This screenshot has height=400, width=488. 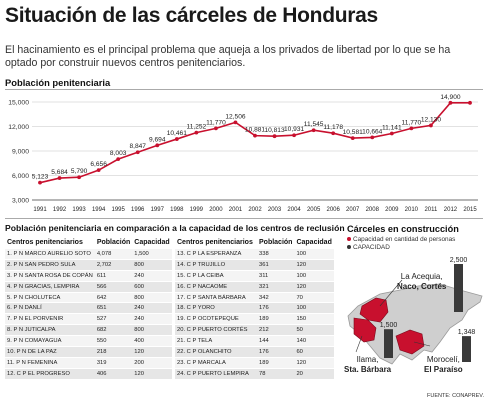 What do you see at coordinates (50, 374) in the screenshot?
I see `cell-center-name: 12. C P EL PROGRESO` at bounding box center [50, 374].